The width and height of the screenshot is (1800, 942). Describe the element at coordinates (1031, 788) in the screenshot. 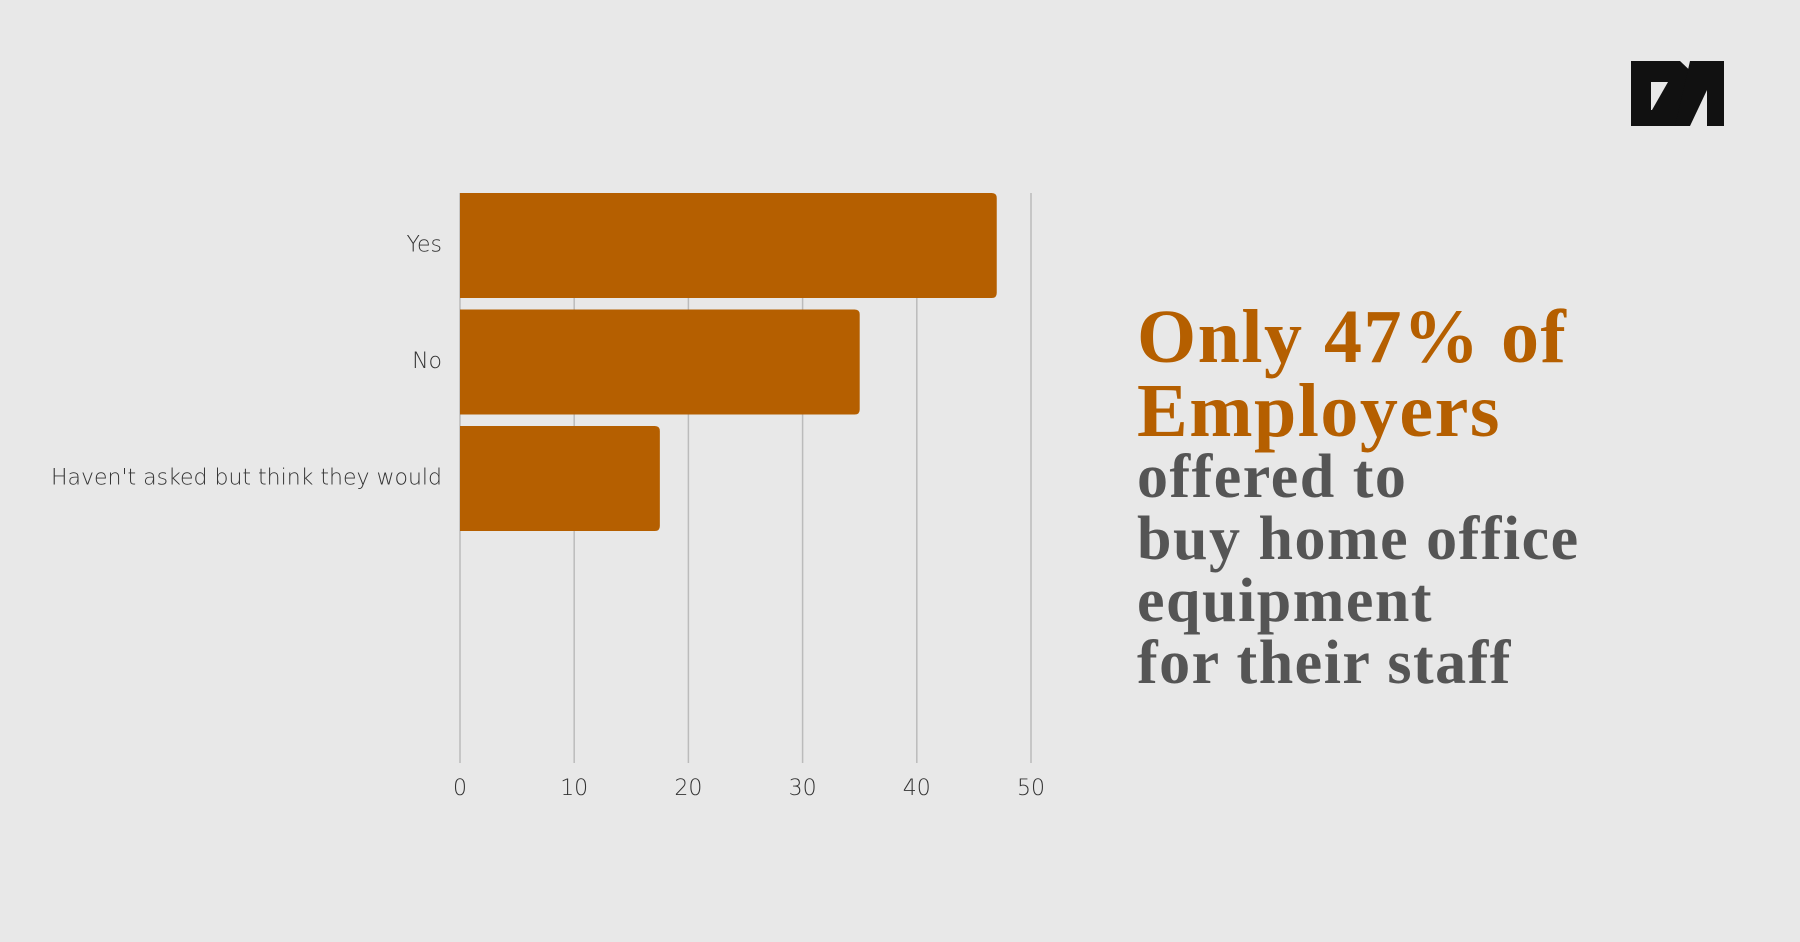

I see `x-tick-label: 50` at that location.